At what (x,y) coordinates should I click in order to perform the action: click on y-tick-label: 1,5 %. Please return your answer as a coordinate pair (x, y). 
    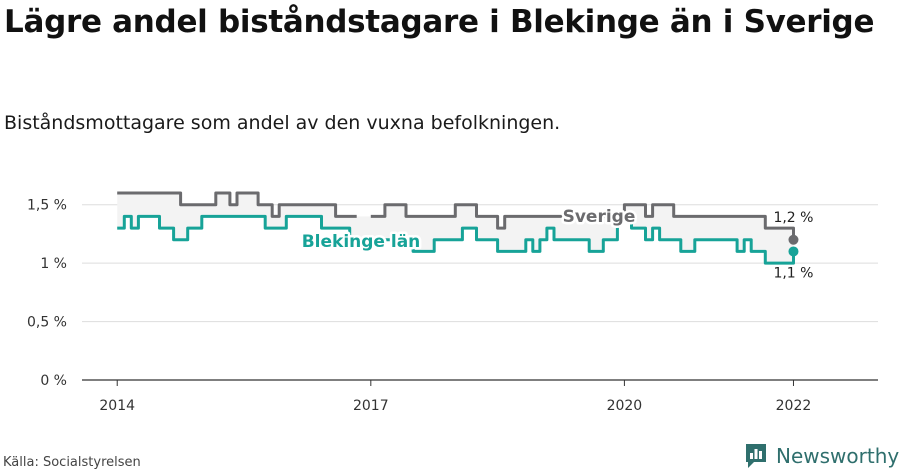
    Looking at the image, I should click on (47, 206).